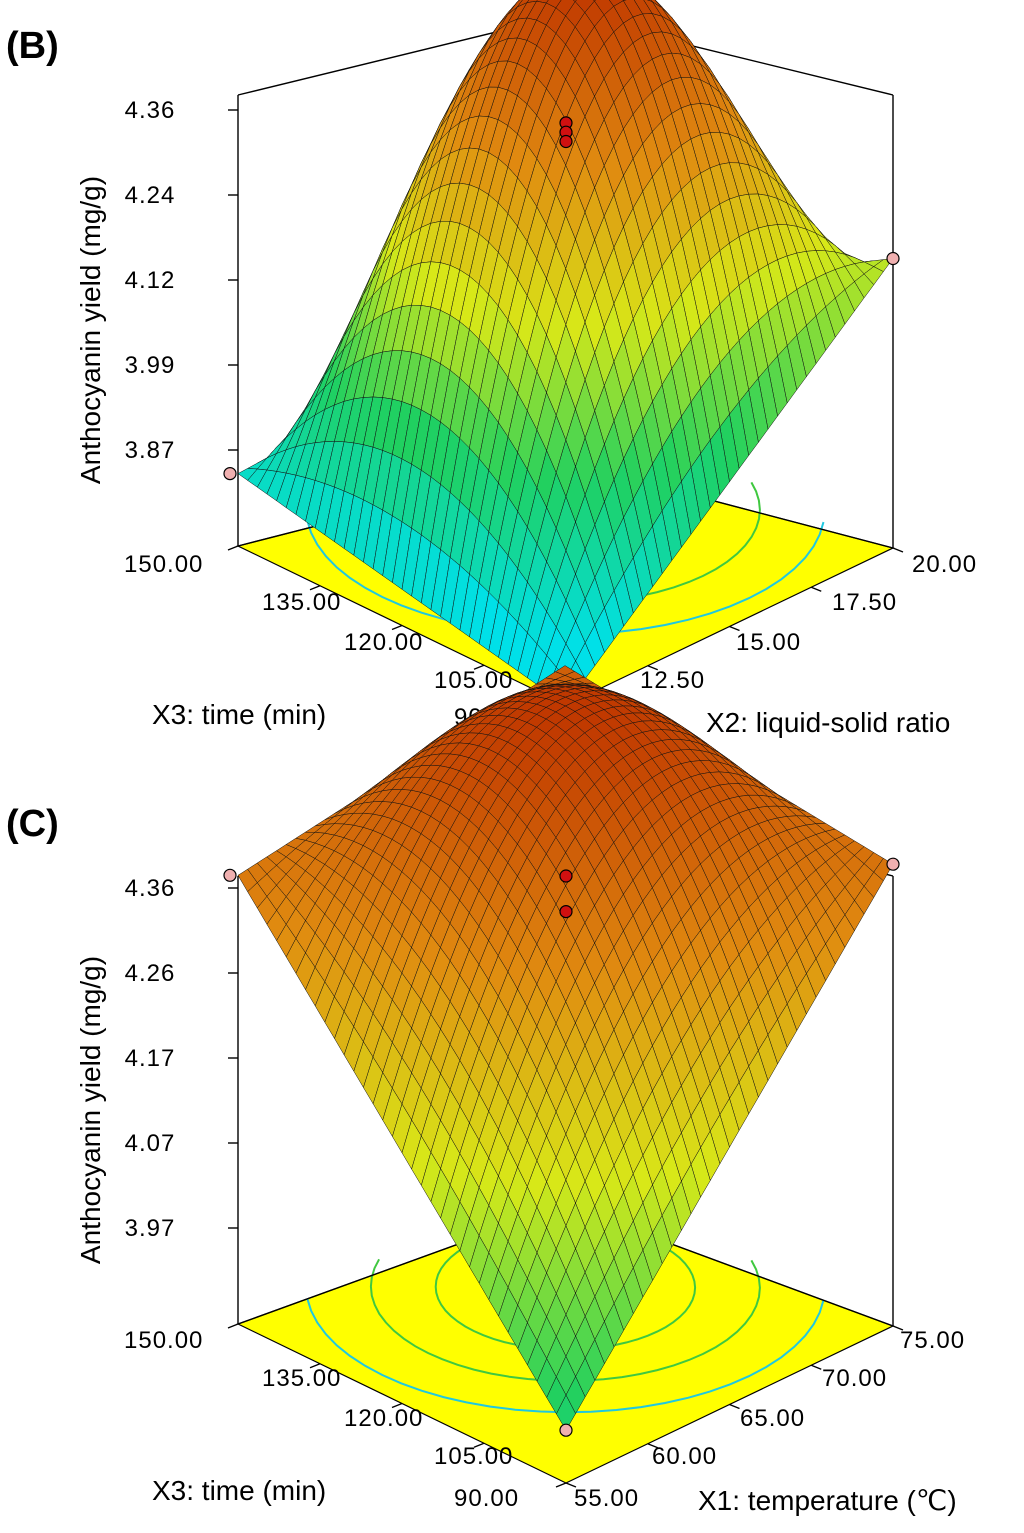 The width and height of the screenshot is (1024, 1533). I want to click on z-tick-label: 3.87, so click(150, 450).